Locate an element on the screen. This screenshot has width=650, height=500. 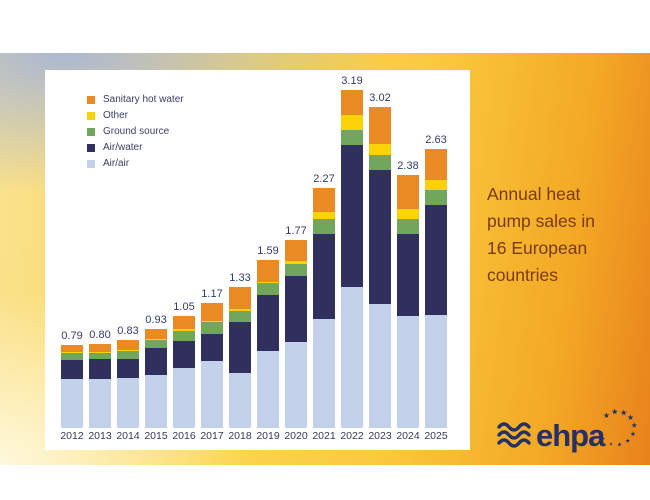
bar-2024: 2.38 is located at coordinates (408, 294).